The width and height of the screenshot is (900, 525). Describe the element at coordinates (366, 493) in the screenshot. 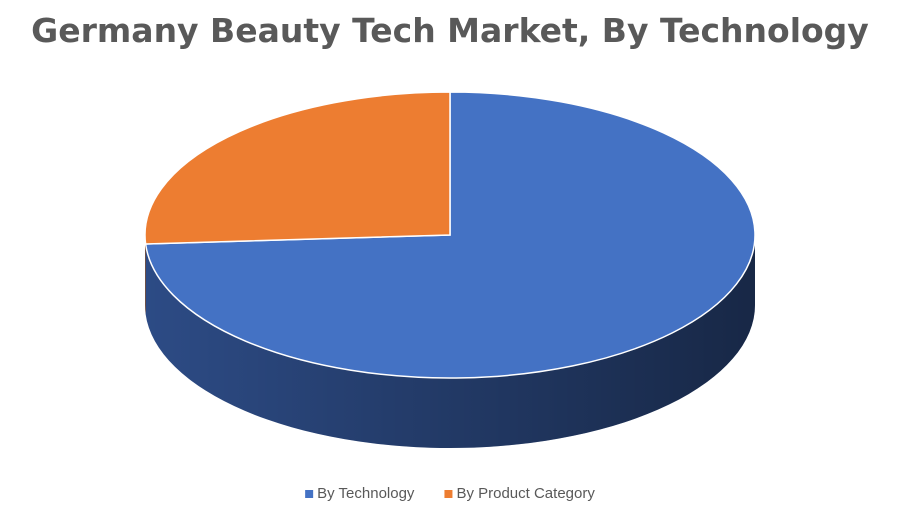

I see `legend-label: By Technology` at that location.